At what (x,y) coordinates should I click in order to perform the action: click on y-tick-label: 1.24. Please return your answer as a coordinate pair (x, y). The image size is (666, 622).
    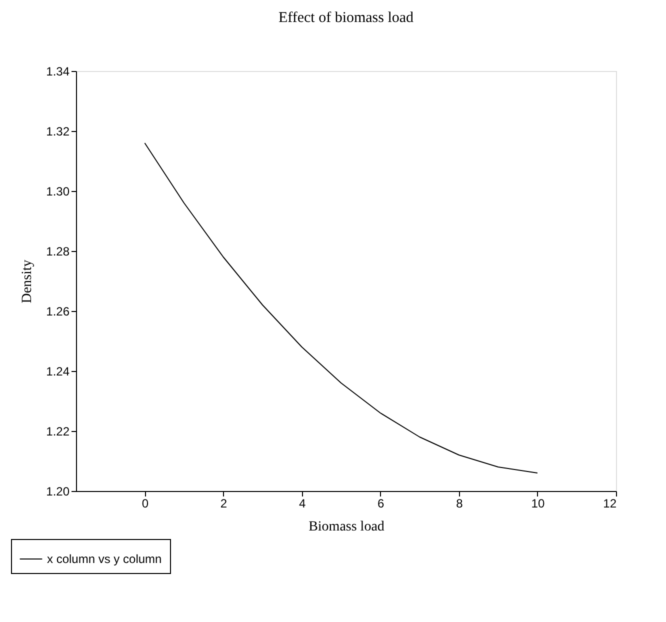
    Looking at the image, I should click on (58, 371).